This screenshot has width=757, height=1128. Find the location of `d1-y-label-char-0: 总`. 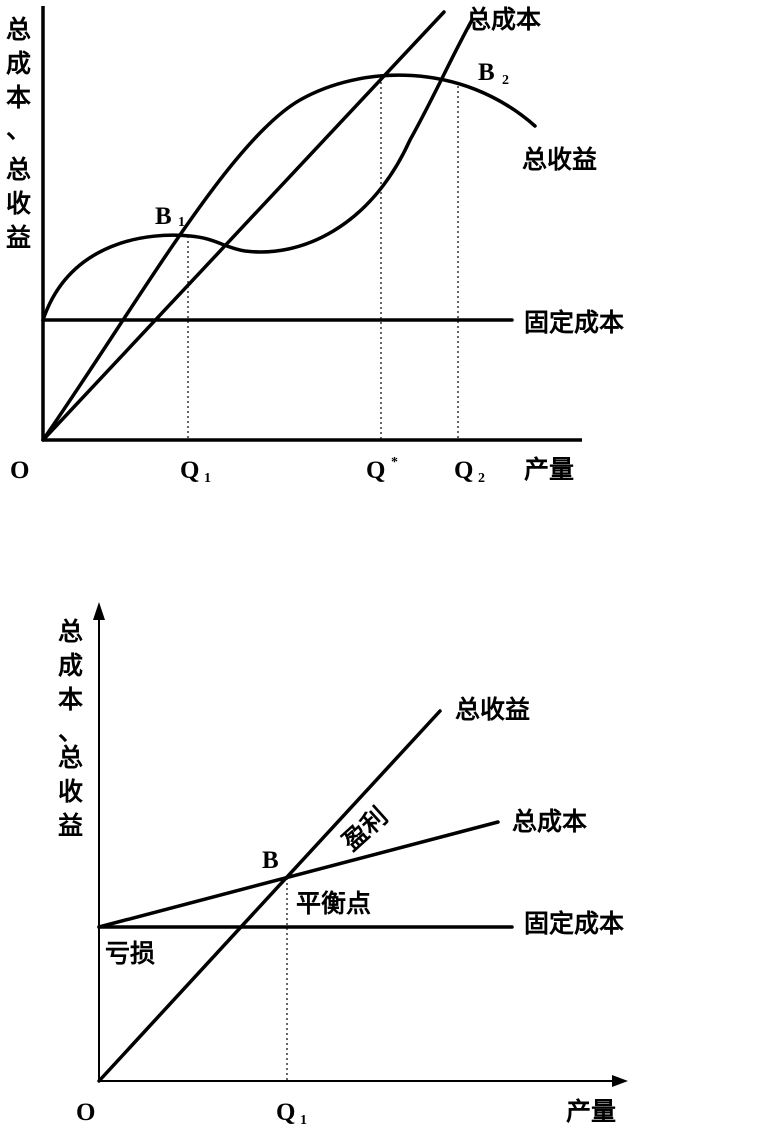

d1-y-label-char-0: 总 is located at coordinates (18, 29).